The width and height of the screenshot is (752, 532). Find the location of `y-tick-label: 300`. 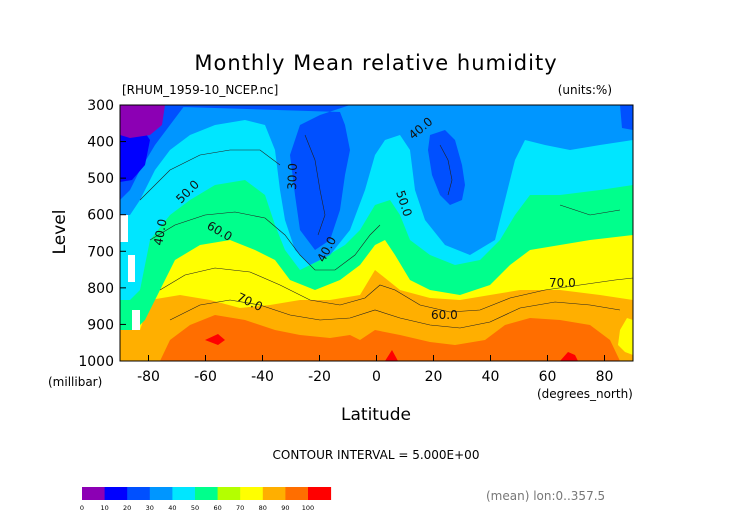

y-tick-label: 300 is located at coordinates (100, 106).